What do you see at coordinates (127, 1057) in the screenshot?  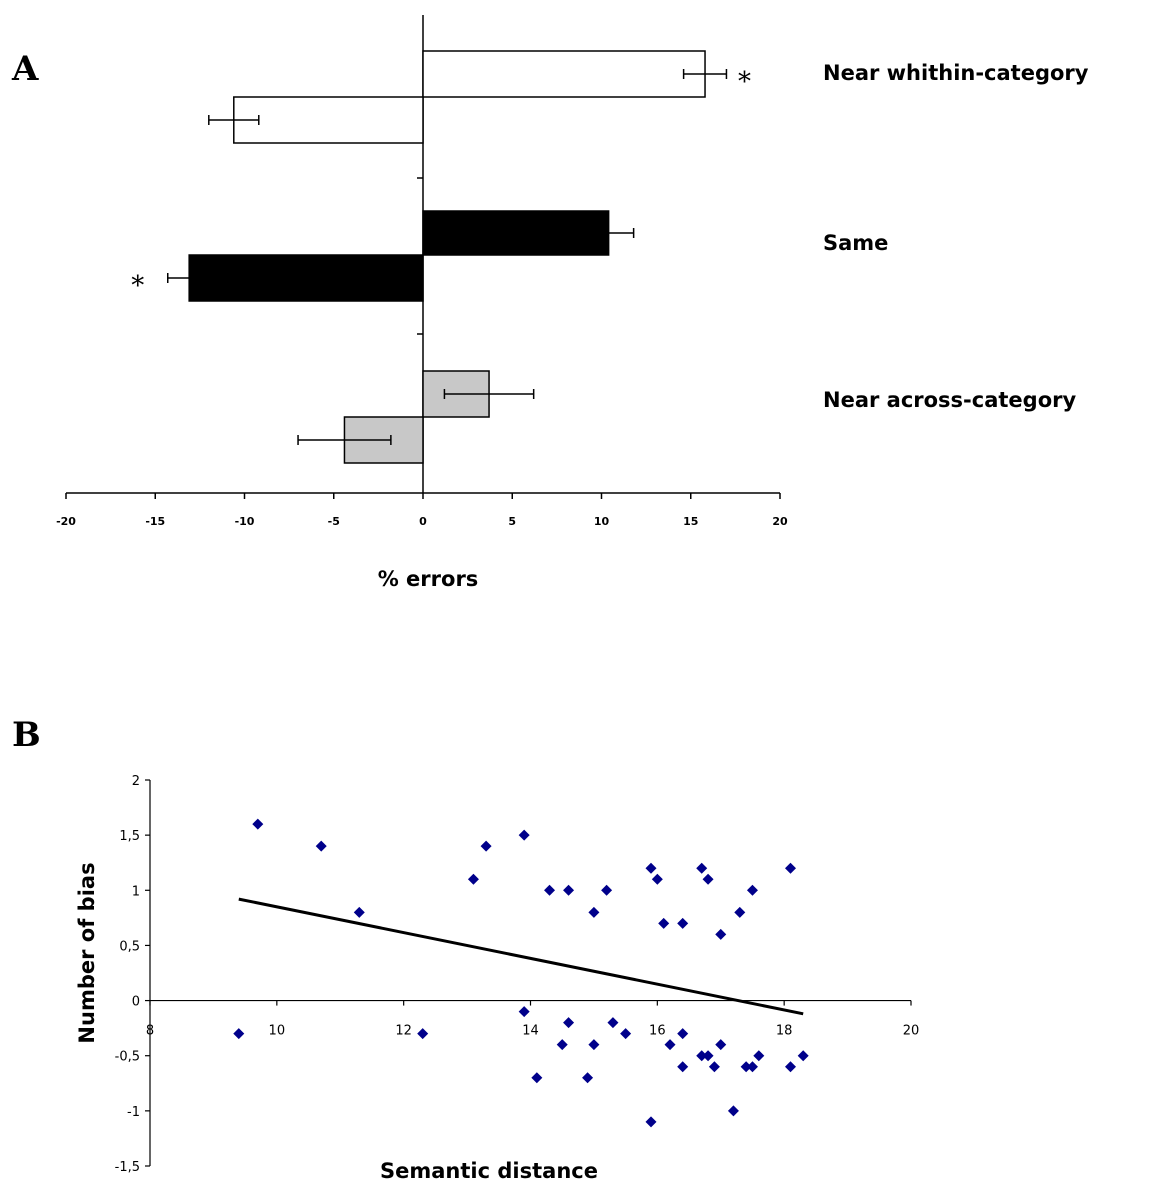 I see `y-tick-label: -0,5` at bounding box center [127, 1057].